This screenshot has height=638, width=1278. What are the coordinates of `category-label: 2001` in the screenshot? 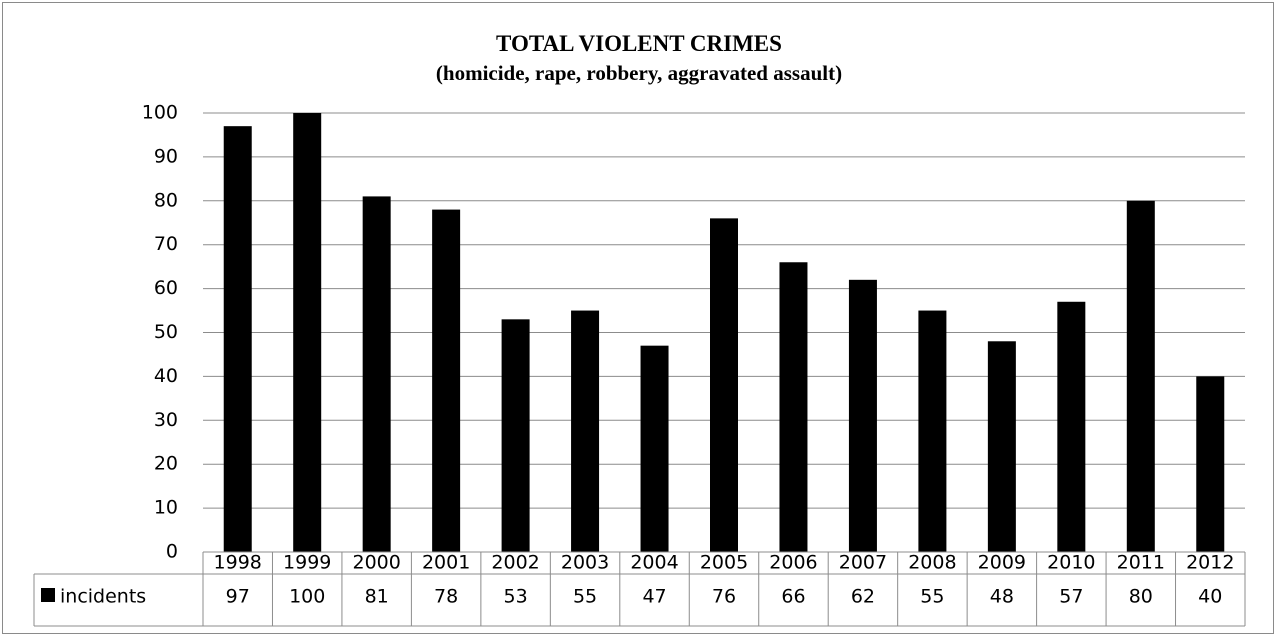 It's located at (446, 563).